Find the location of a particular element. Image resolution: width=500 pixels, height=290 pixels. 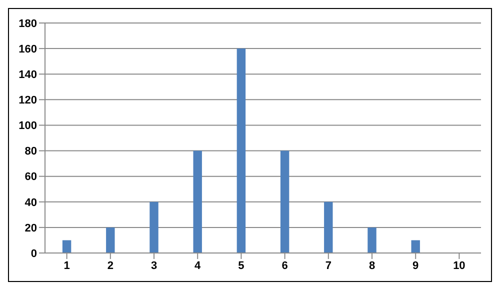

y-tick-label: 20 is located at coordinates (30, 228).